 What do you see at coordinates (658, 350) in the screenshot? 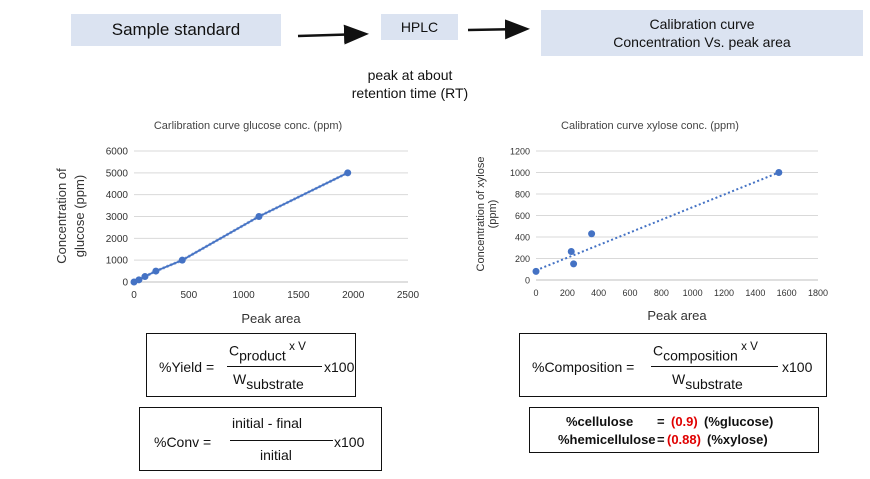
I see `composition-num-main: C` at bounding box center [658, 350].